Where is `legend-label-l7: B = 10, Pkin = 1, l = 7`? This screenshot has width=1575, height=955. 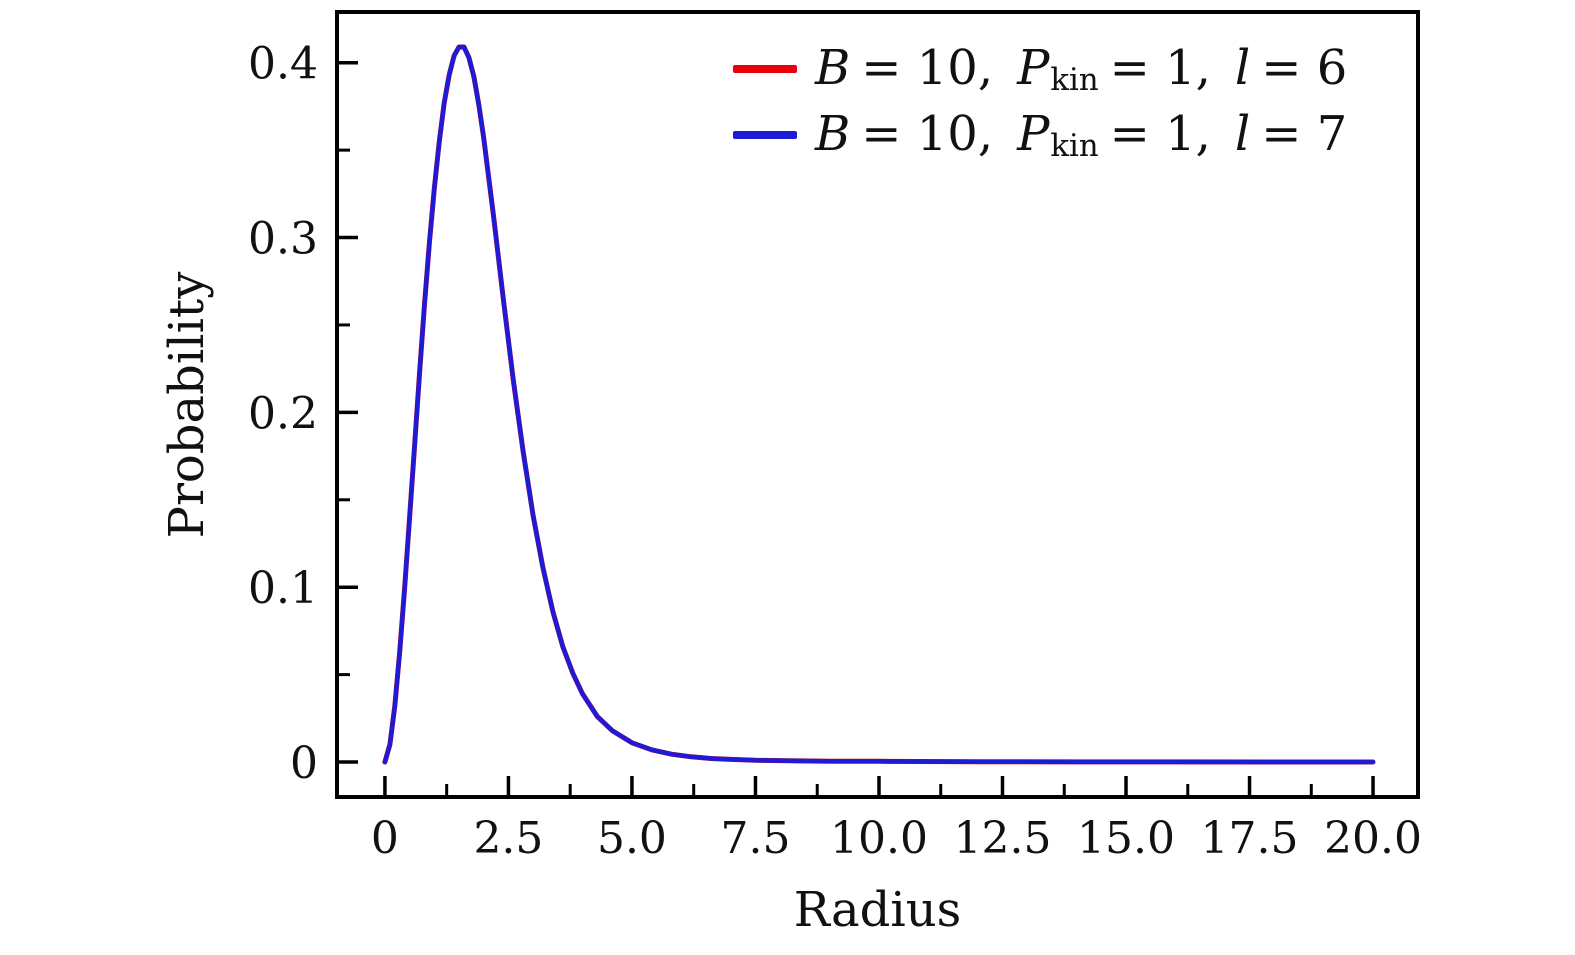 legend-label-l7: B = 10, Pkin = 1, l = 7 is located at coordinates (1081, 135).